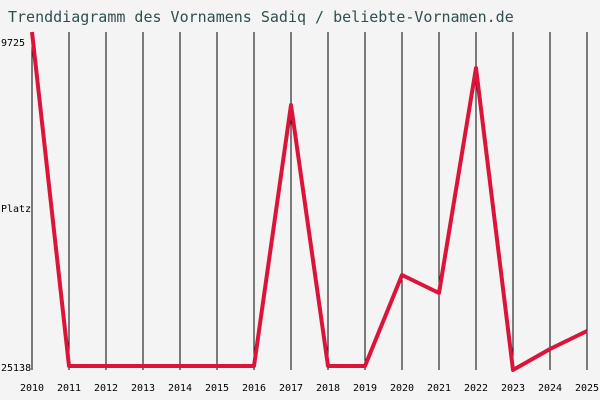 The width and height of the screenshot is (600, 400). I want to click on x-tick-label: 2021, so click(439, 388).